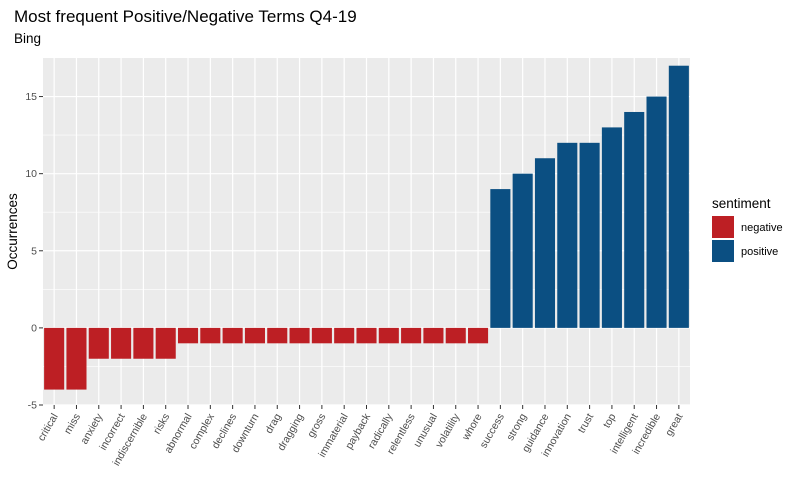 The height and width of the screenshot is (500, 800). I want to click on bar-relentless, so click(411, 335).